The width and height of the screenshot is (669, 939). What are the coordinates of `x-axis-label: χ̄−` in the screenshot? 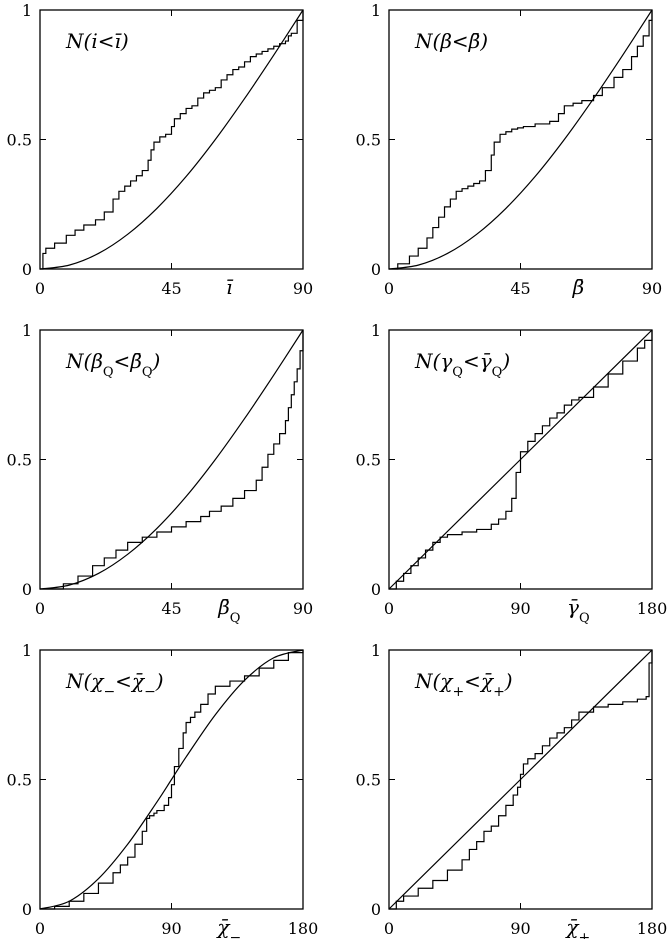 It's located at (228, 927).